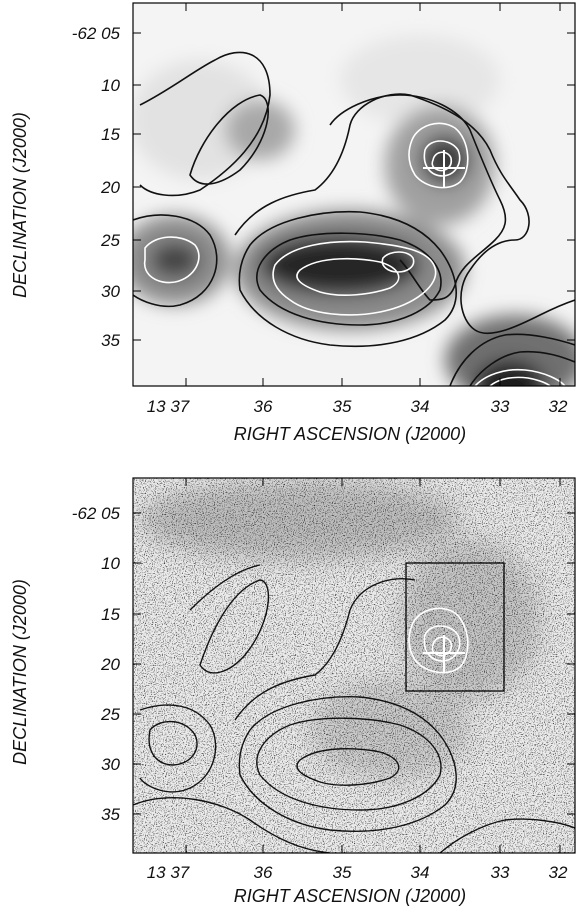  Describe the element at coordinates (455, 627) in the screenshot. I see `zoom-region-box` at that location.